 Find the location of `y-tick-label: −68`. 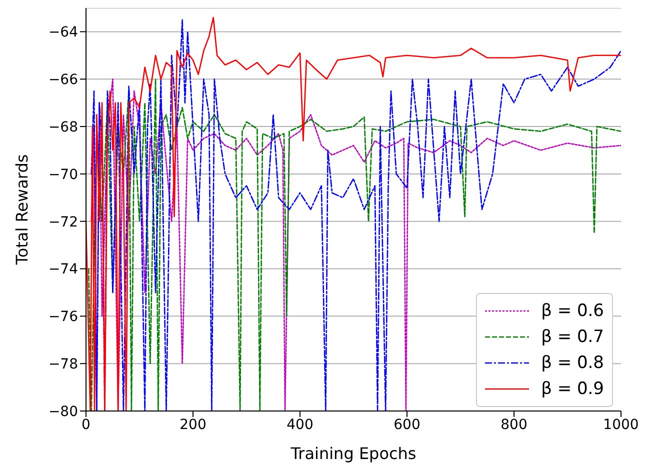

y-tick-label: −68 is located at coordinates (63, 128).